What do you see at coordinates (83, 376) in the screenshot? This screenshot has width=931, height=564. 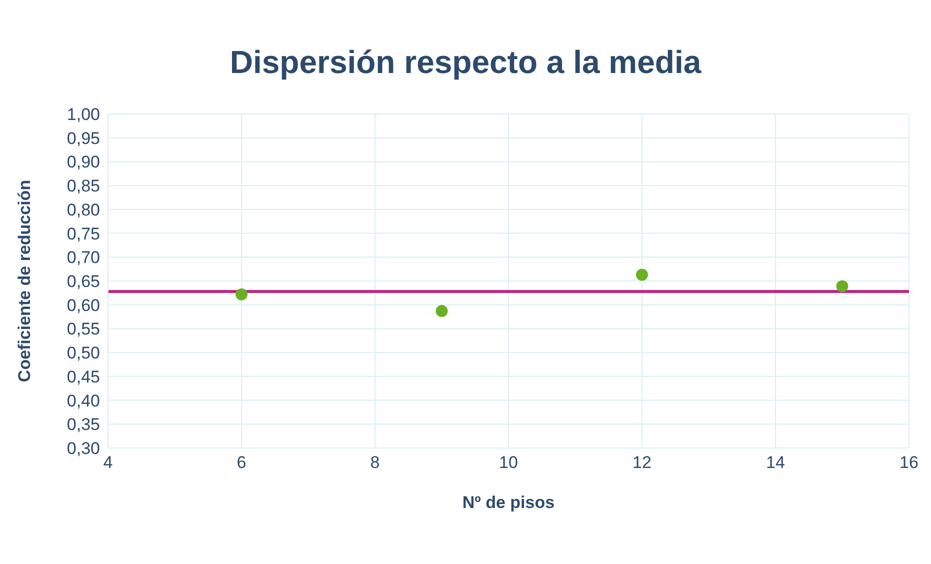 I see `y-tick-label: 0,45` at bounding box center [83, 376].